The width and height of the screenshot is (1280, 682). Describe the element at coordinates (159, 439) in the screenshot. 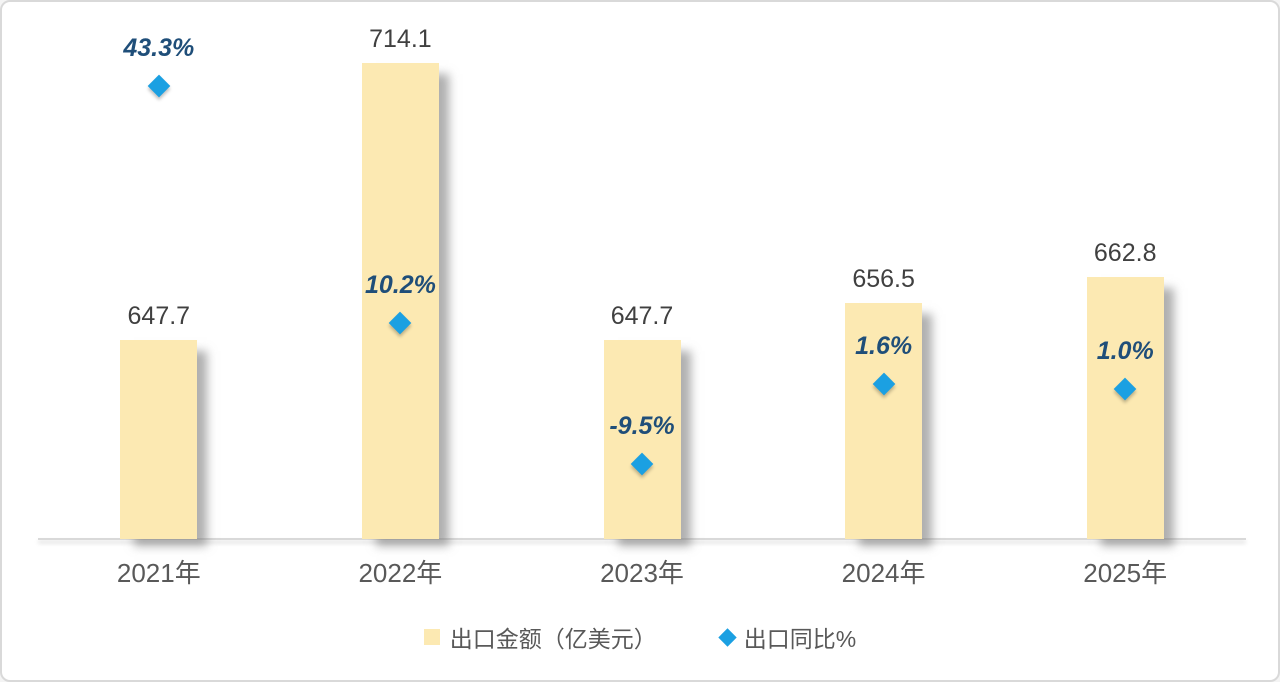

I see `bar-2021年` at that location.